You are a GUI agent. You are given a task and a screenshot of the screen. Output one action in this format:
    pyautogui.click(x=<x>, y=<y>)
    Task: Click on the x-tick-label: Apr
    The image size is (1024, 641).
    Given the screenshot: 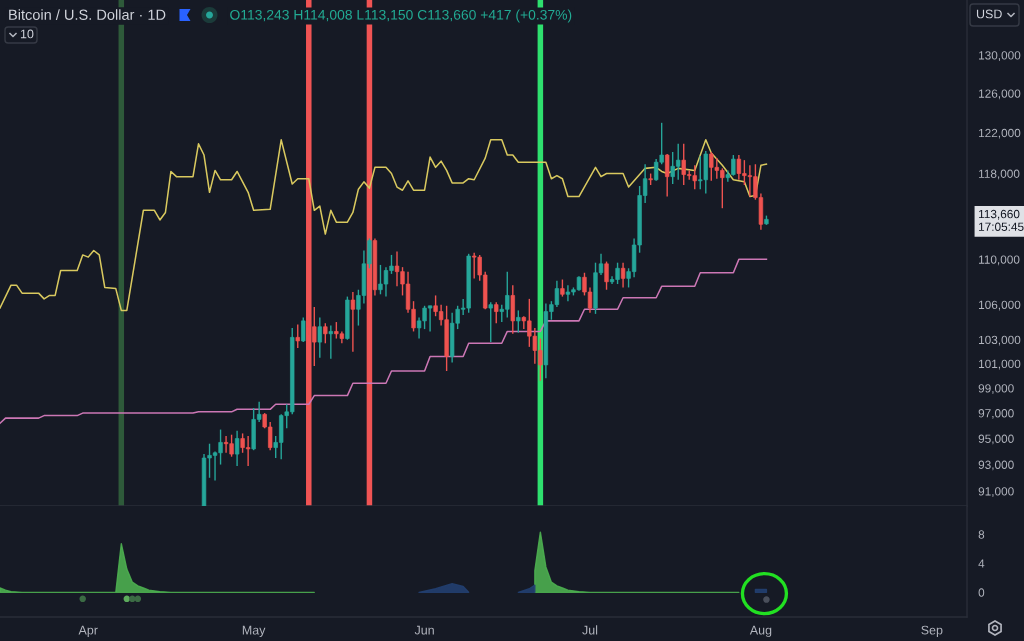 What is the action you would take?
    pyautogui.click(x=88, y=631)
    